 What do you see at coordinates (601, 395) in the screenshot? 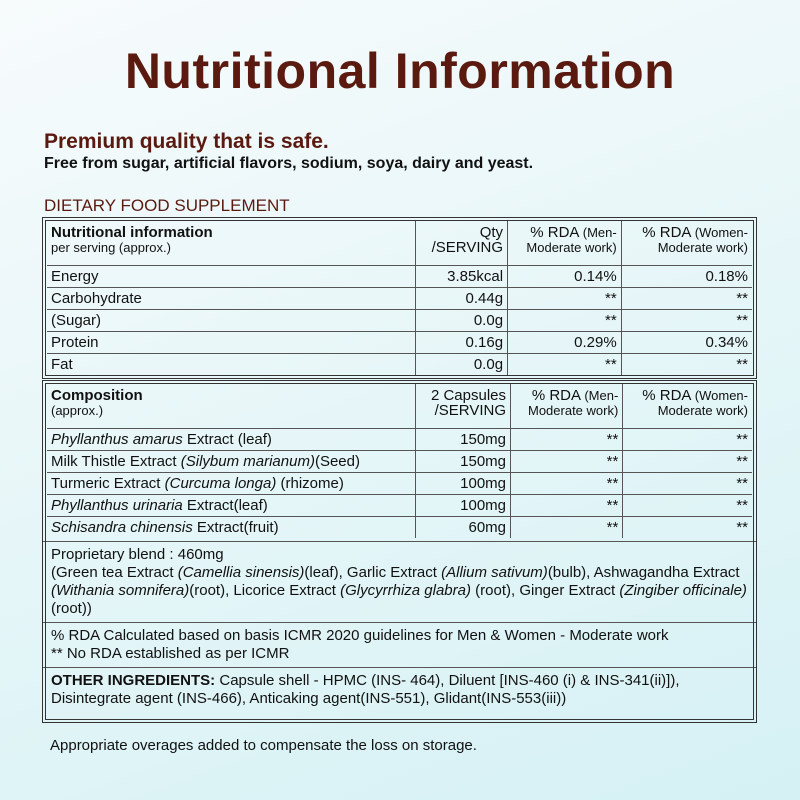
I see `rda-note: (Men-` at bounding box center [601, 395].